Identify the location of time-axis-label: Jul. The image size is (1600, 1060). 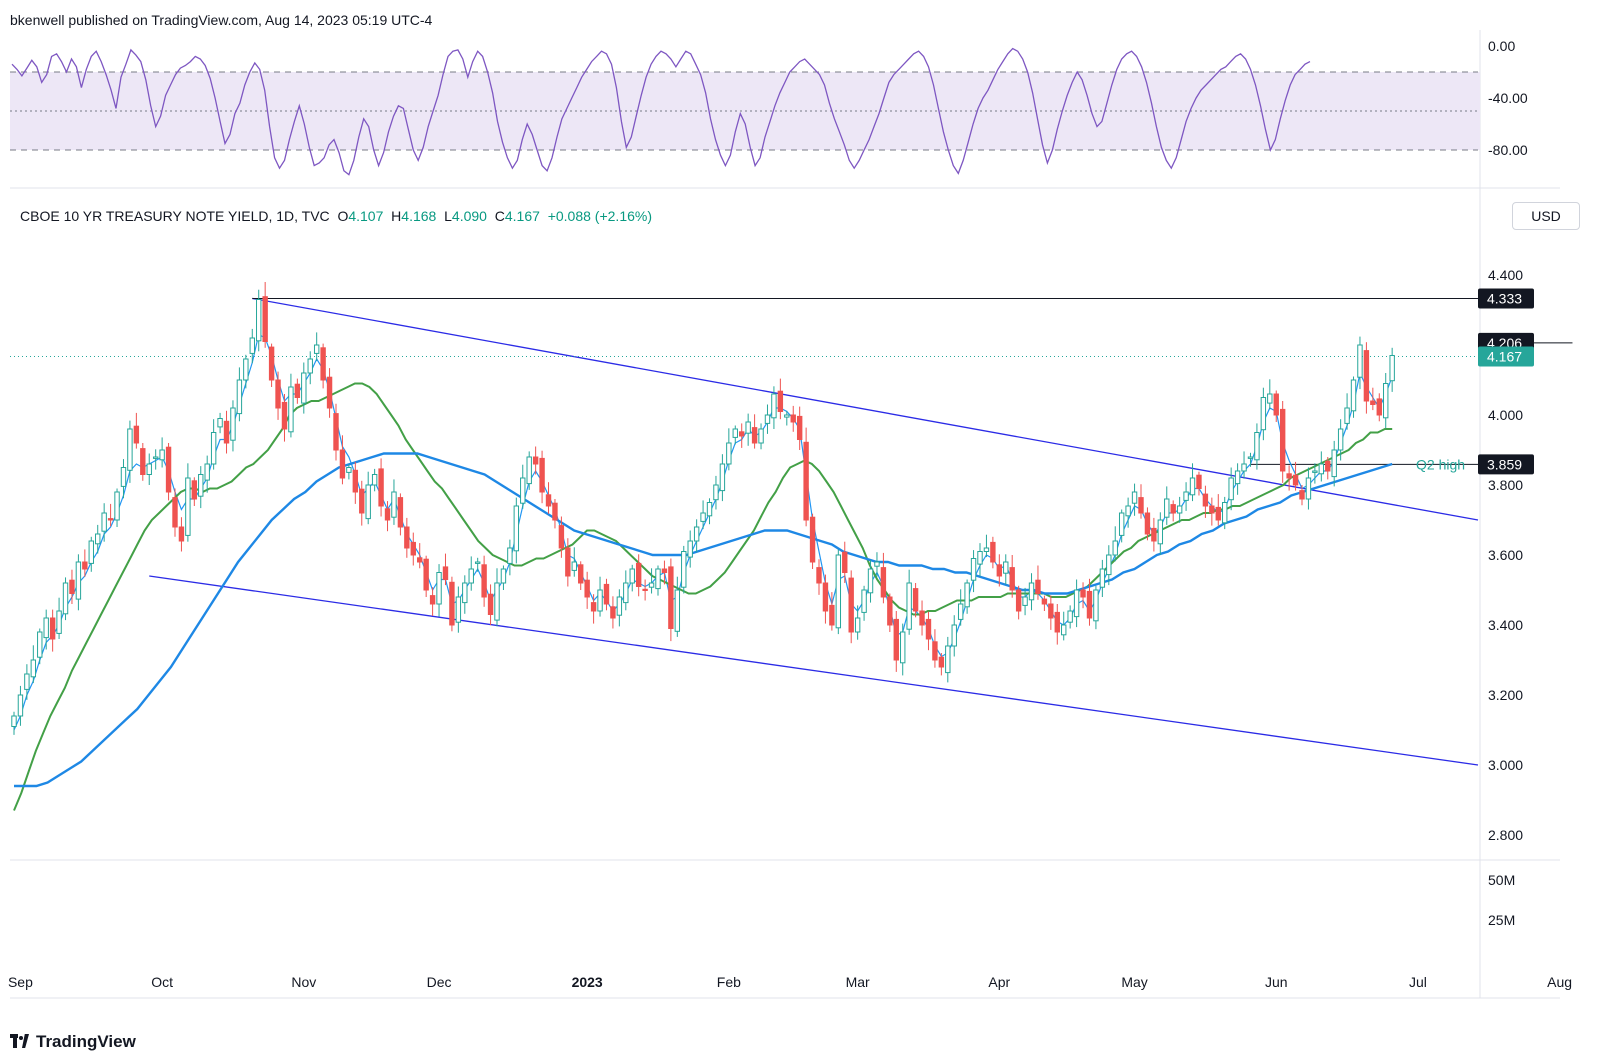
(1418, 982).